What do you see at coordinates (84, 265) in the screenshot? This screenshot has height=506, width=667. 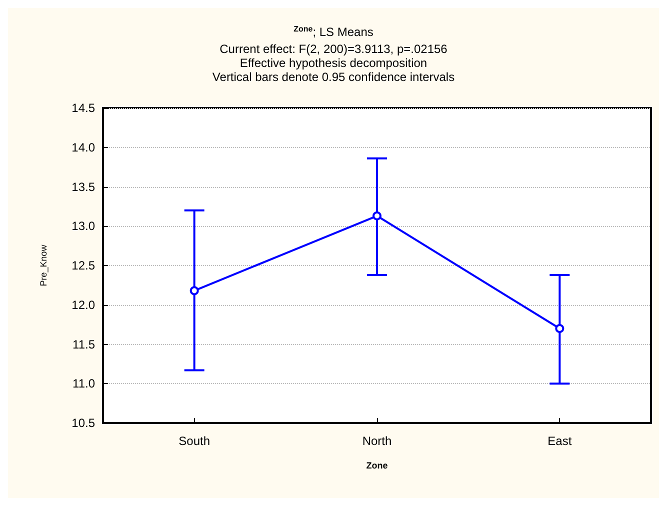 I see `y-tick-label: 12.5` at bounding box center [84, 265].